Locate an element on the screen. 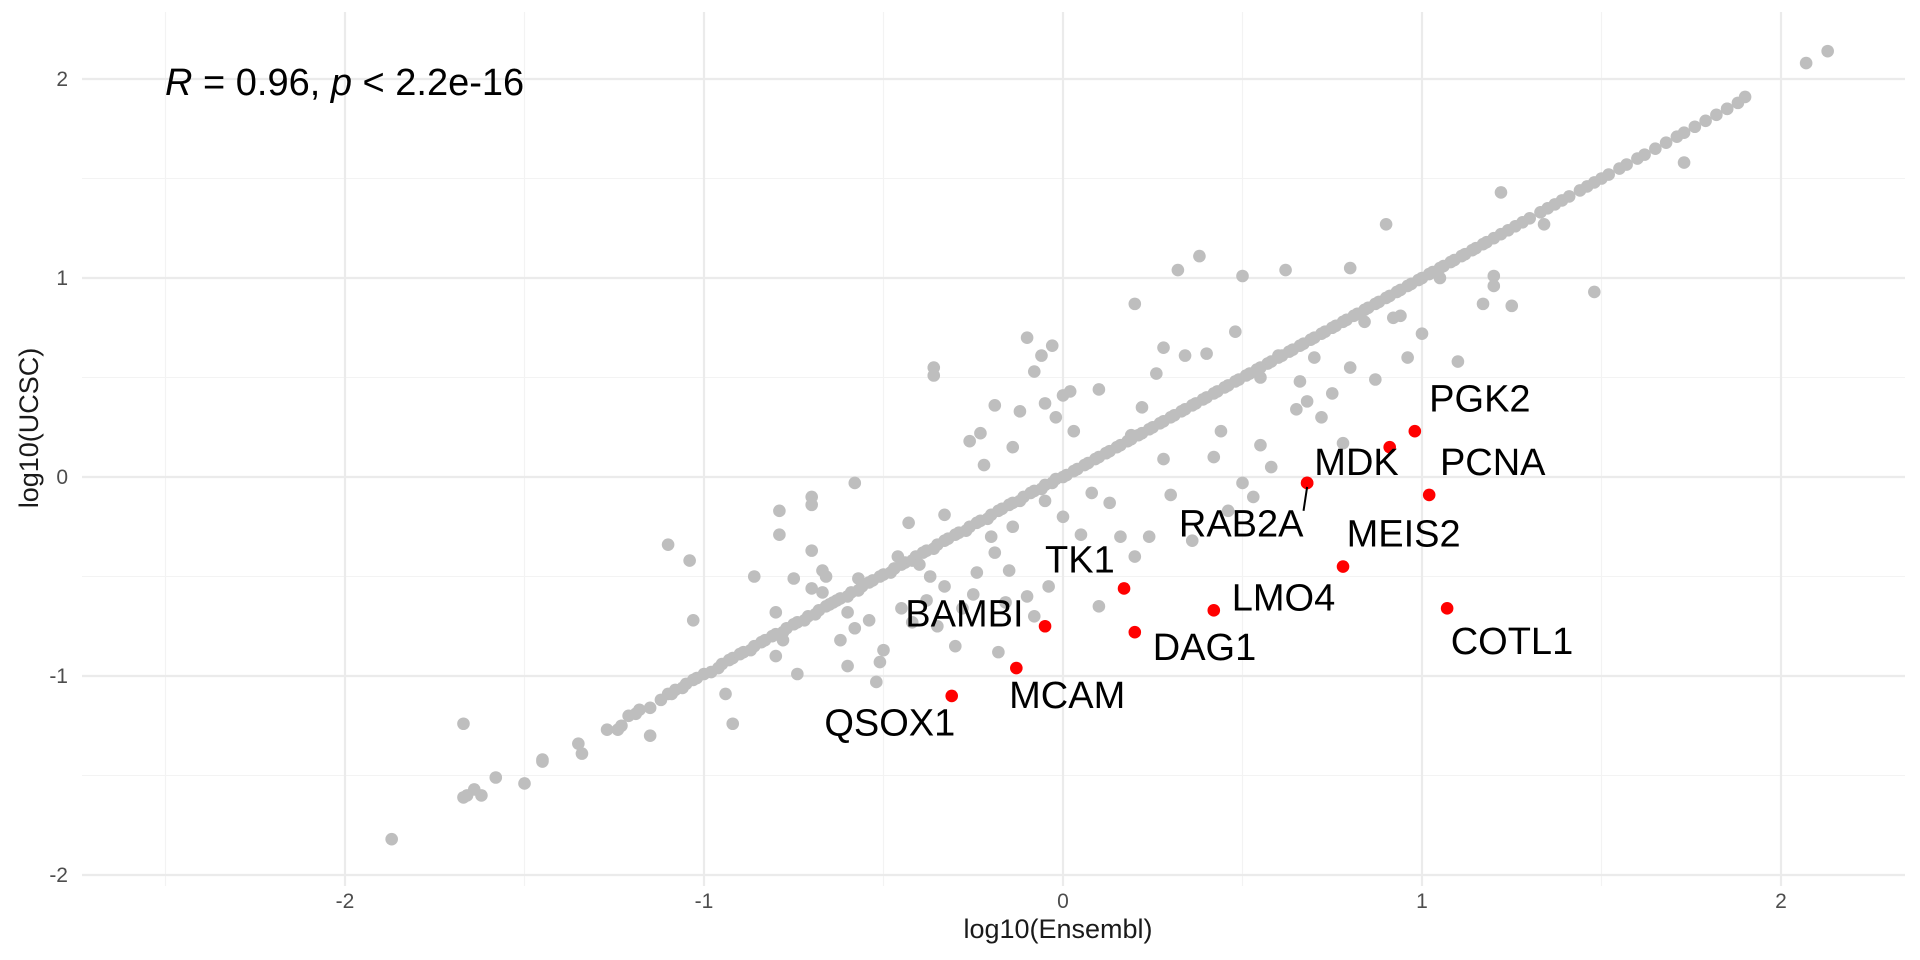 The width and height of the screenshot is (1920, 960). highlight-point-bambi is located at coordinates (1045, 626).